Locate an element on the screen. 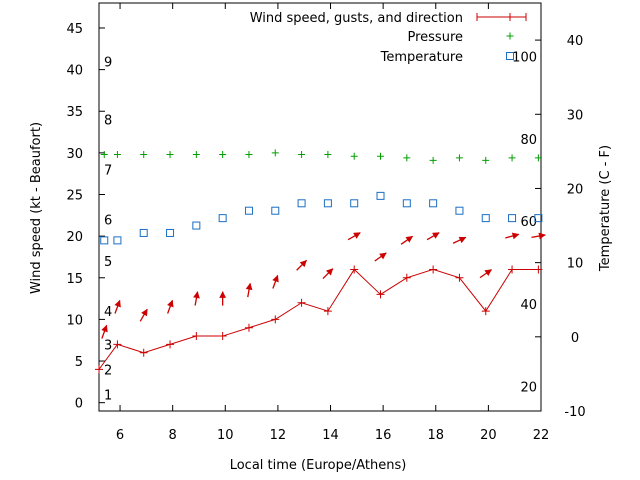  x-tick-label: 20 is located at coordinates (488, 435).